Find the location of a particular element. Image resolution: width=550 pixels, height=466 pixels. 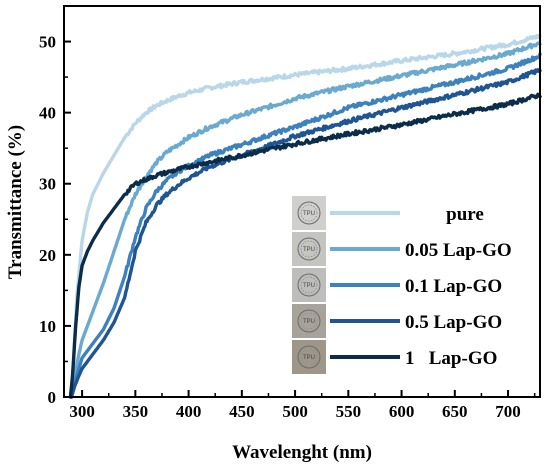

legend-sample-label-0: TPU is located at coordinates (309, 214).